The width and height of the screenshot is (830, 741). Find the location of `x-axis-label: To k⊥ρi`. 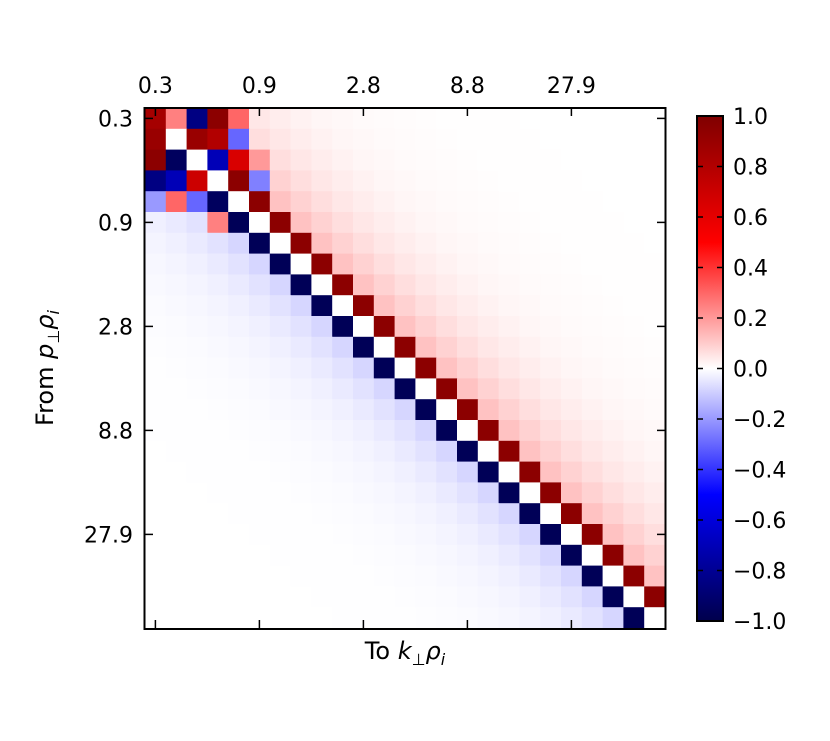

x-axis-label: To k⊥ρi is located at coordinates (405, 653).